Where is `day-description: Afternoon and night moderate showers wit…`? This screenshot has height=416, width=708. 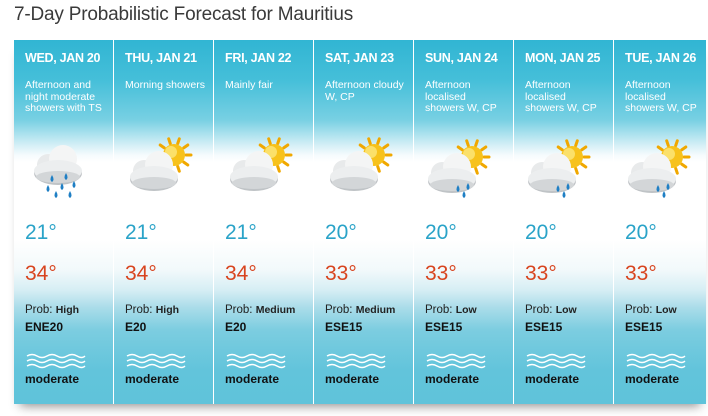
day-description: Afternoon and night moderate showers wit… is located at coordinates (63, 96).